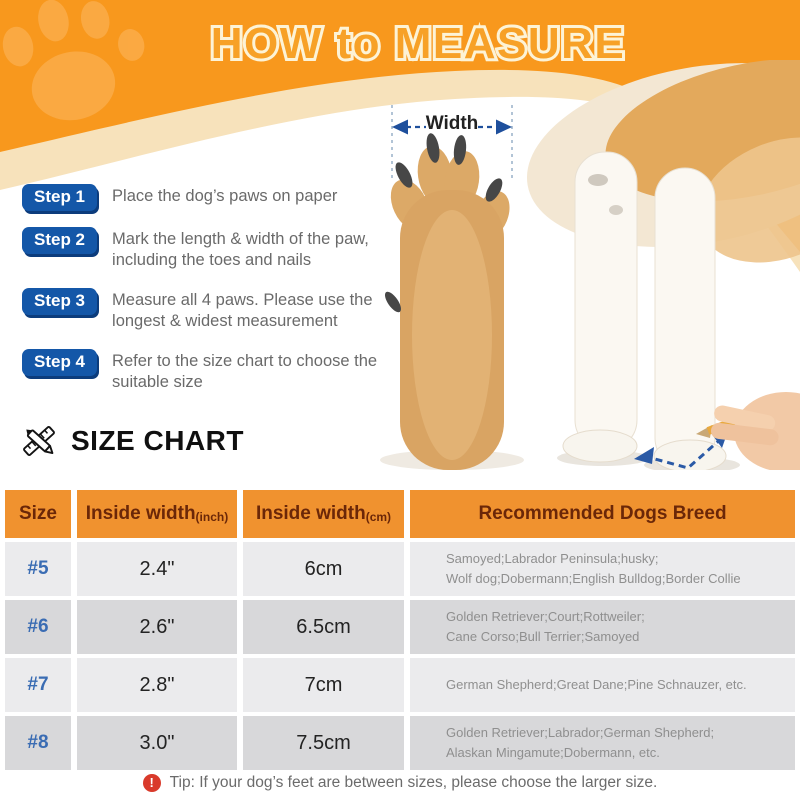 The height and width of the screenshot is (800, 800). I want to click on step-badge: Step 1, so click(60, 197).